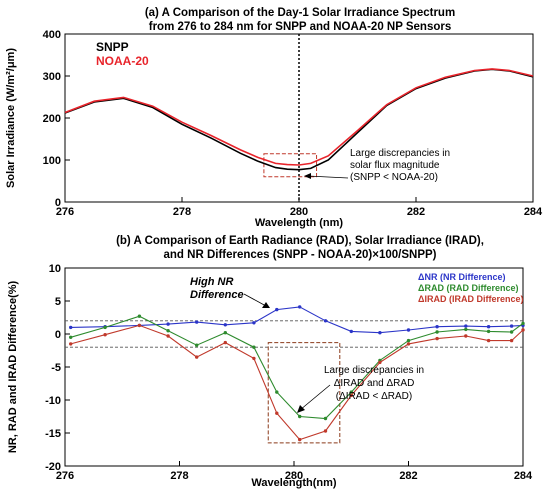 Image resolution: width=550 pixels, height=490 pixels. Describe the element at coordinates (112, 47) in the screenshot. I see `legend-snpp: SNPP` at that location.